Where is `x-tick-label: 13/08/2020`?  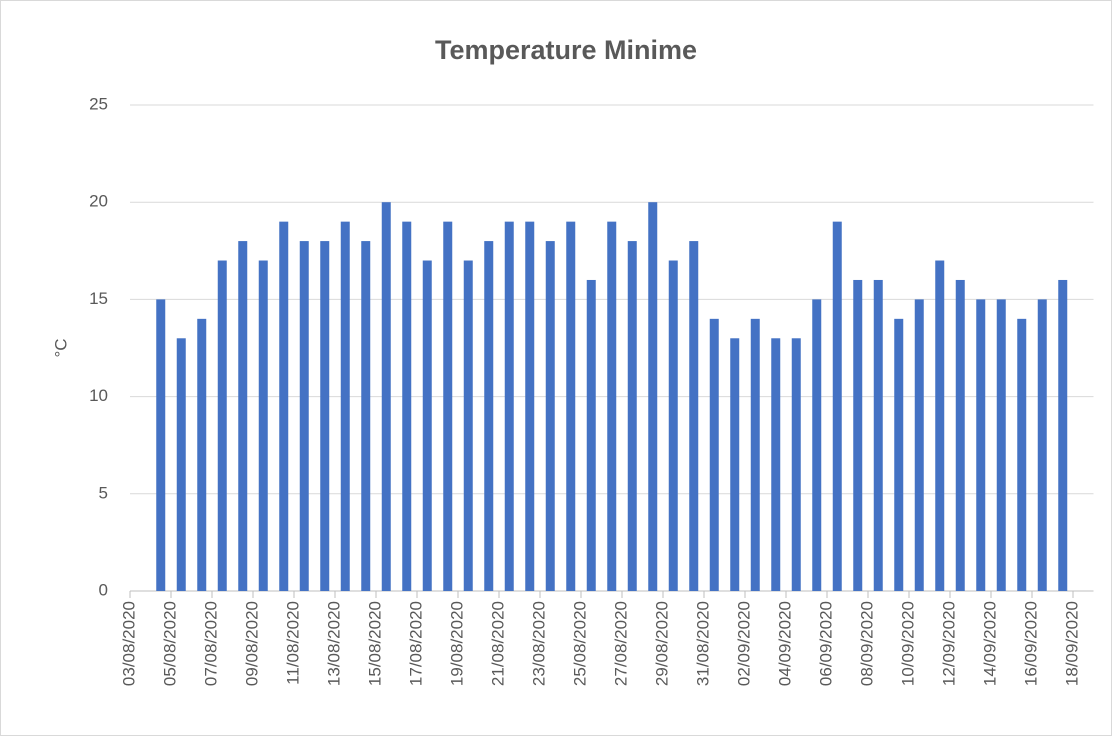 x-tick-label: 13/08/2020 is located at coordinates (333, 643).